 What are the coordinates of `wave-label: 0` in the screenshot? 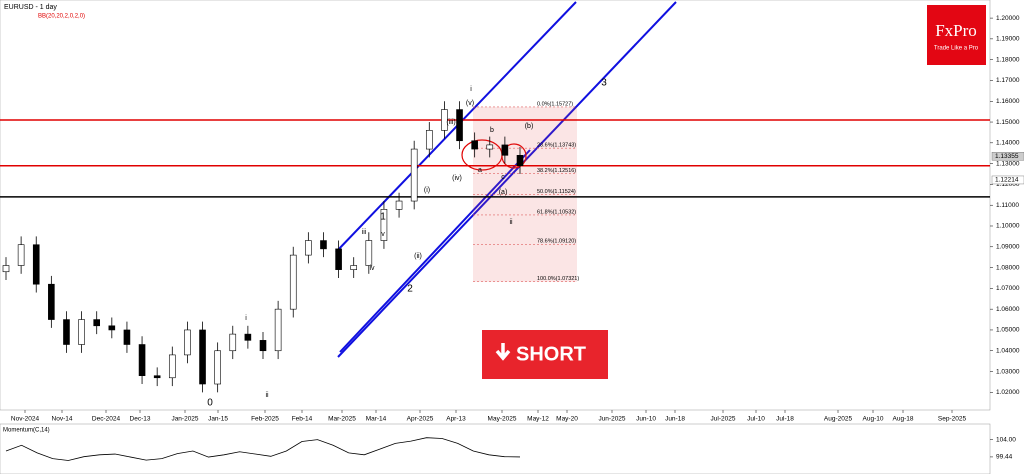 It's located at (210, 403).